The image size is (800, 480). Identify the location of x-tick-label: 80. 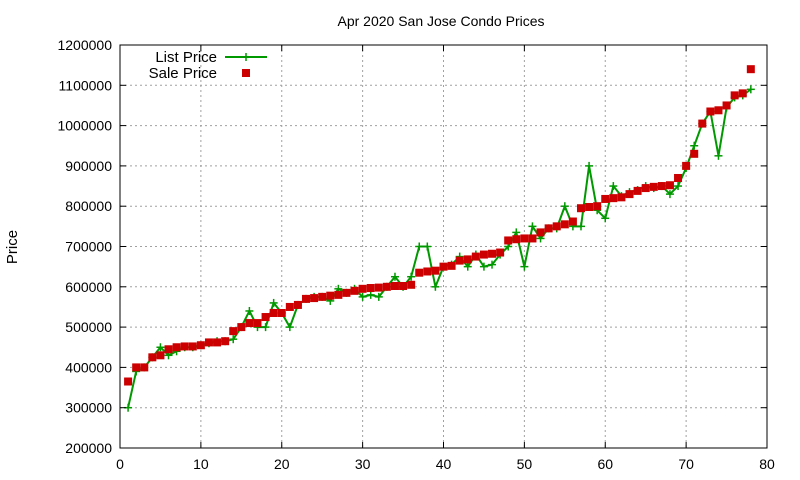
(767, 464).